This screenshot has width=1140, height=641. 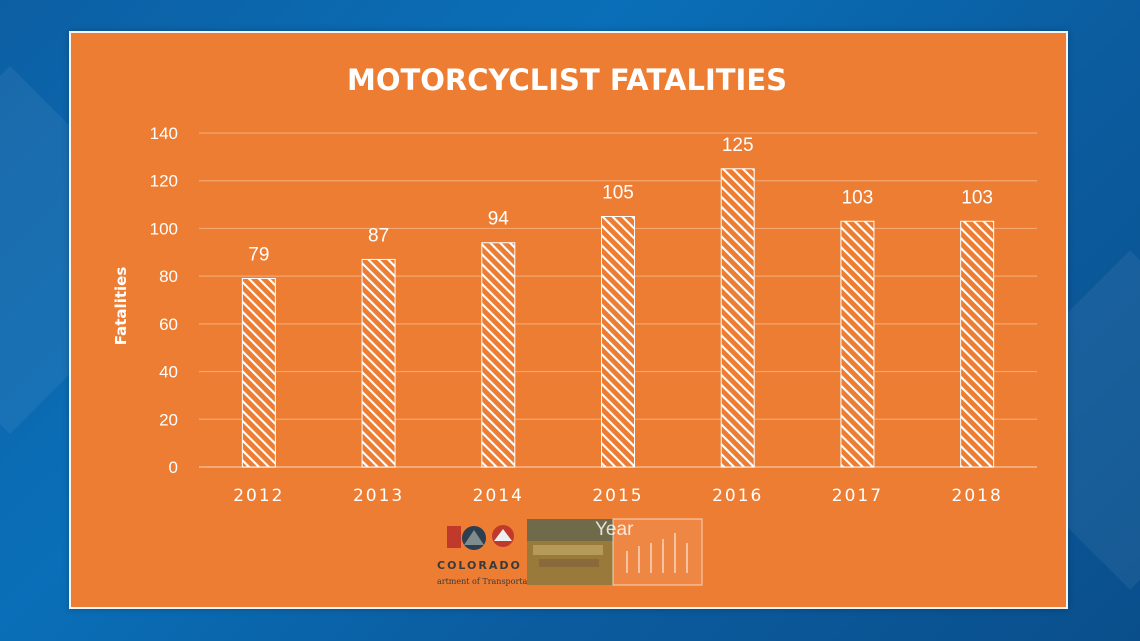 I want to click on y-tick-label: 40, so click(x=168, y=372).